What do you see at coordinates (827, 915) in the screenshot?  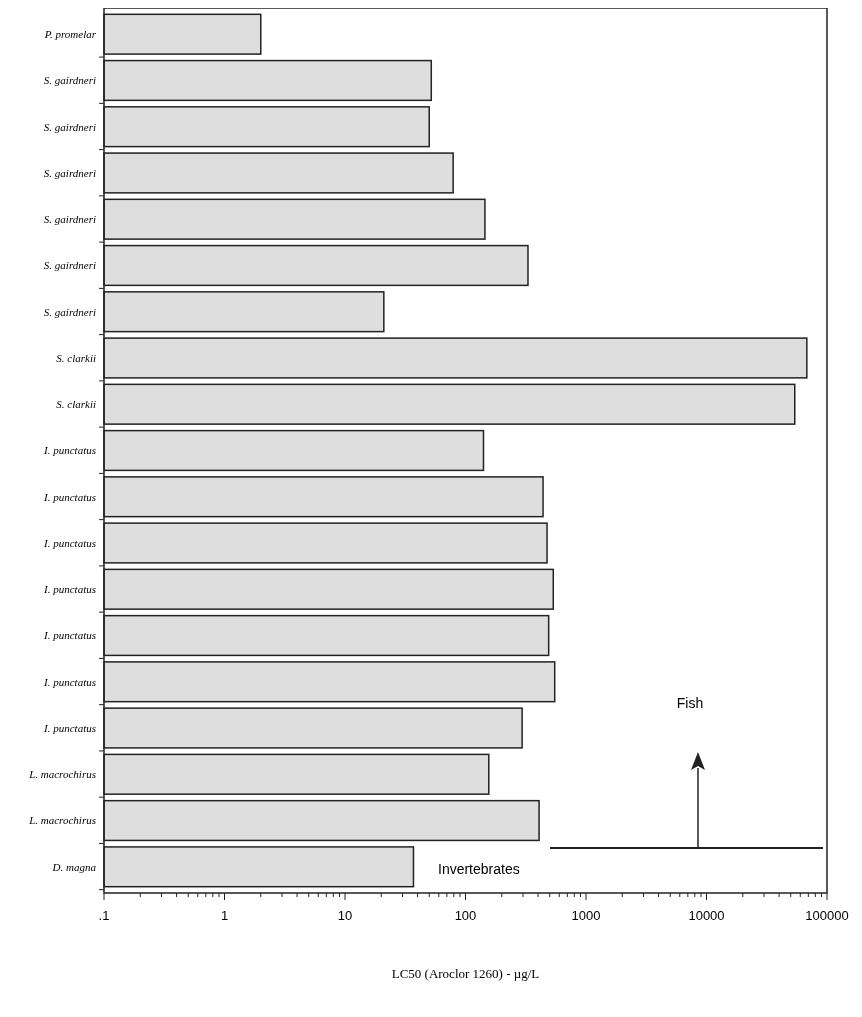 I see `x-tick-label: 100000` at bounding box center [827, 915].